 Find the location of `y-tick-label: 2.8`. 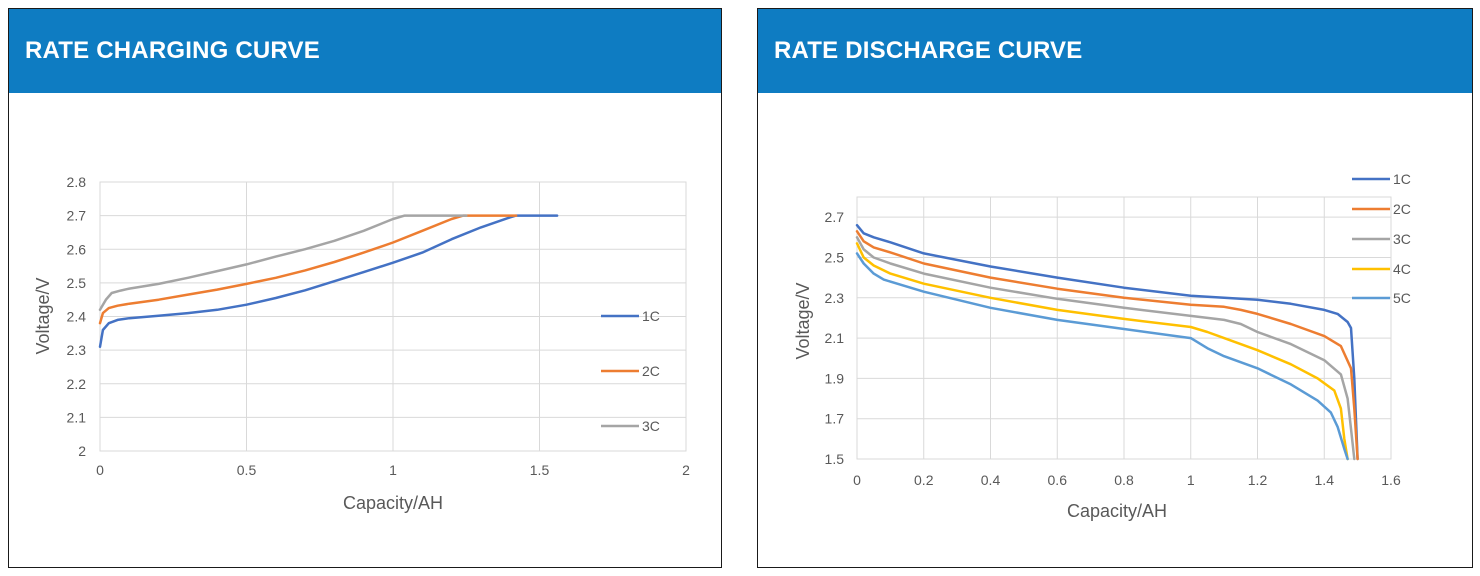

y-tick-label: 2.8 is located at coordinates (77, 182).